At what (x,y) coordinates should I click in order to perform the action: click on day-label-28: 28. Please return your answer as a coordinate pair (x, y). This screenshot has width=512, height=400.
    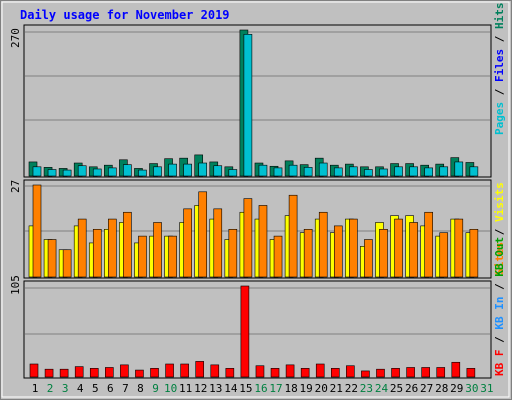
    Looking at the image, I should click on (441, 388).